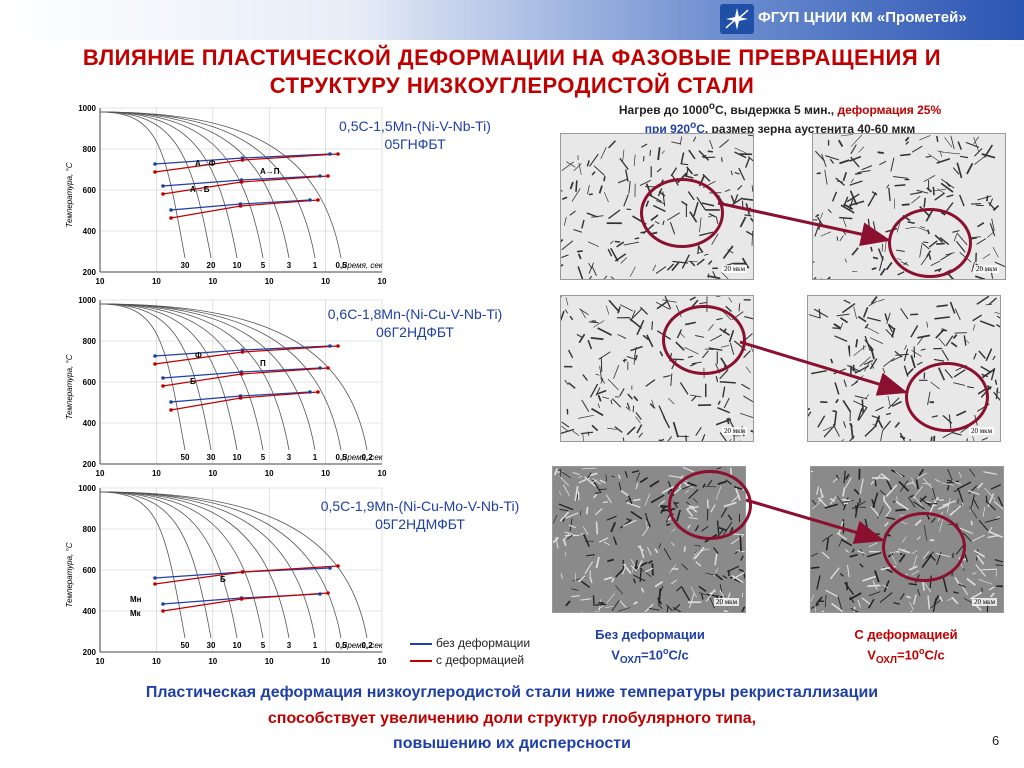 The height and width of the screenshot is (768, 1024). What do you see at coordinates (211, 645) in the screenshot?
I see `cooling-rate-label: 30` at bounding box center [211, 645].